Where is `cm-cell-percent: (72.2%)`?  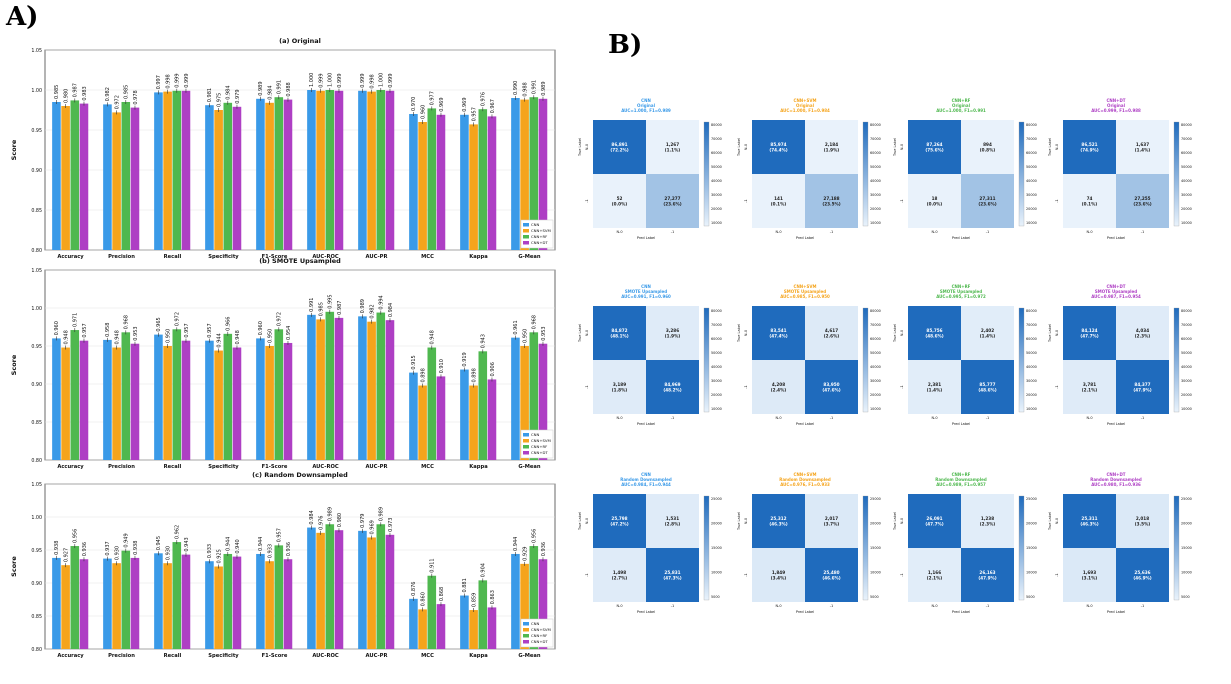 cm-cell-percent: (72.2%) is located at coordinates (619, 150).